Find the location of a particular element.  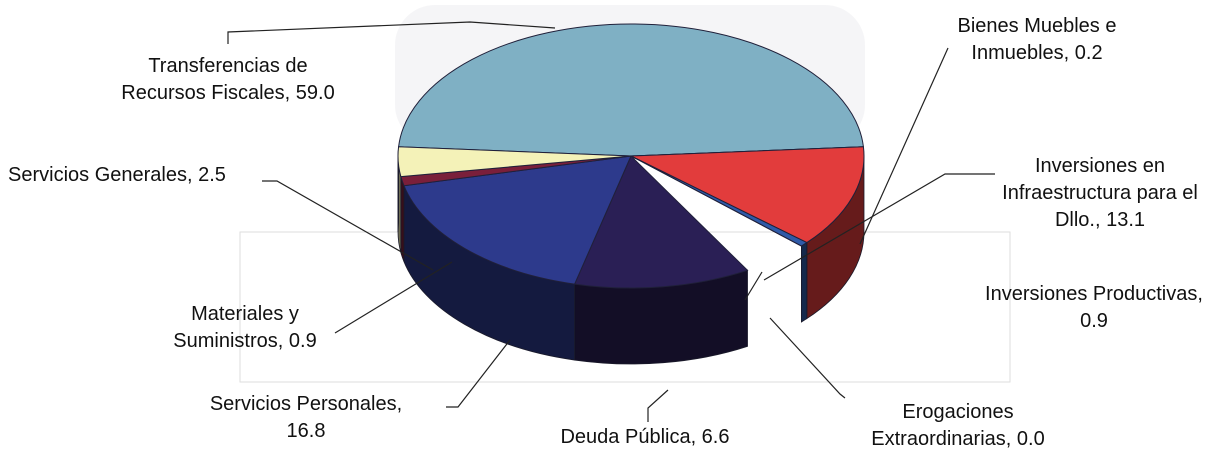

data-label-line: Infraestructura para el is located at coordinates (1100, 193).